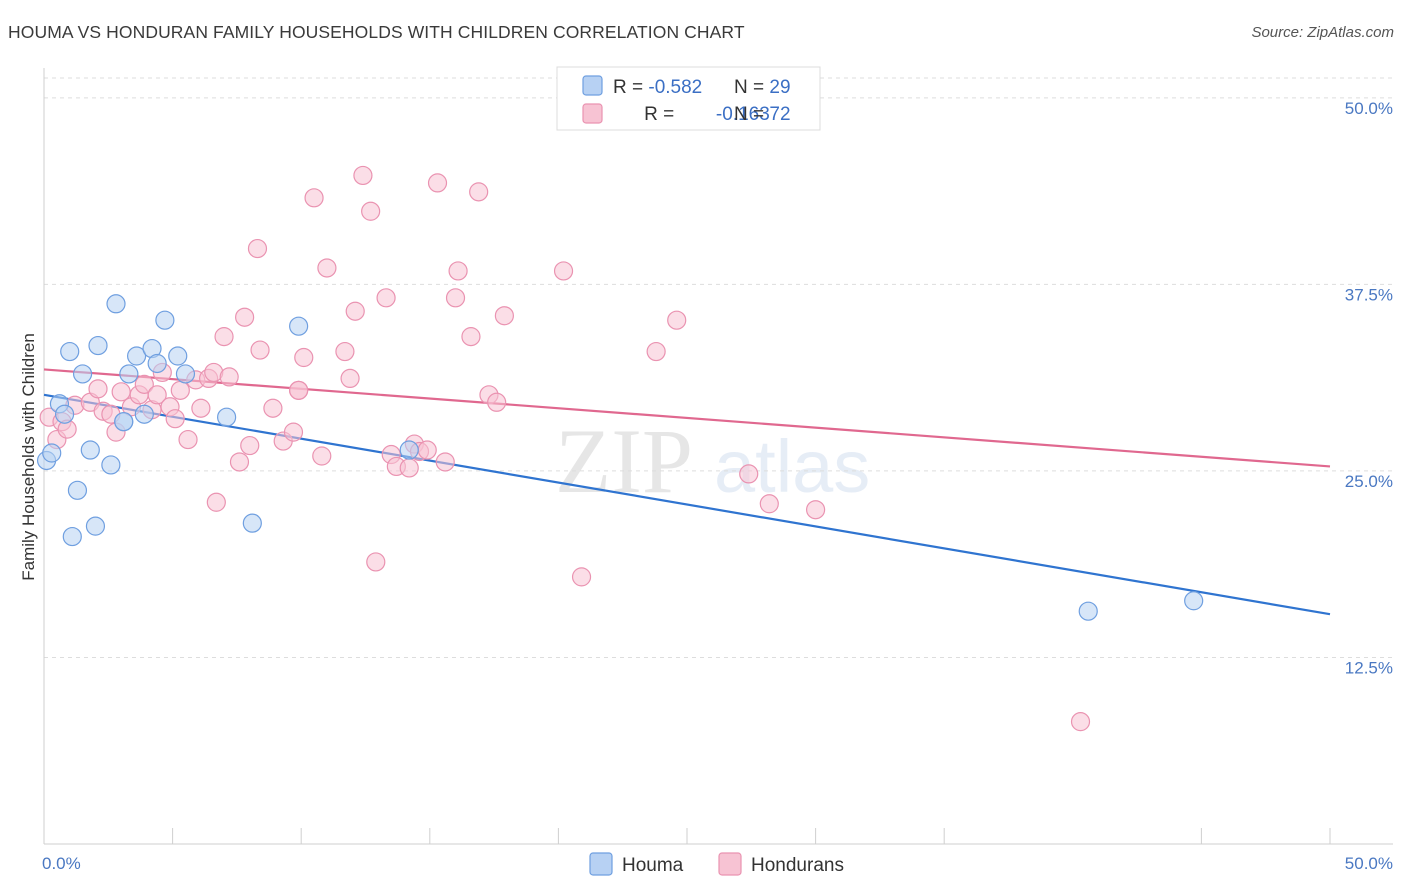  I want to click on x-tick-label-max: 50.0%, so click(1369, 863).